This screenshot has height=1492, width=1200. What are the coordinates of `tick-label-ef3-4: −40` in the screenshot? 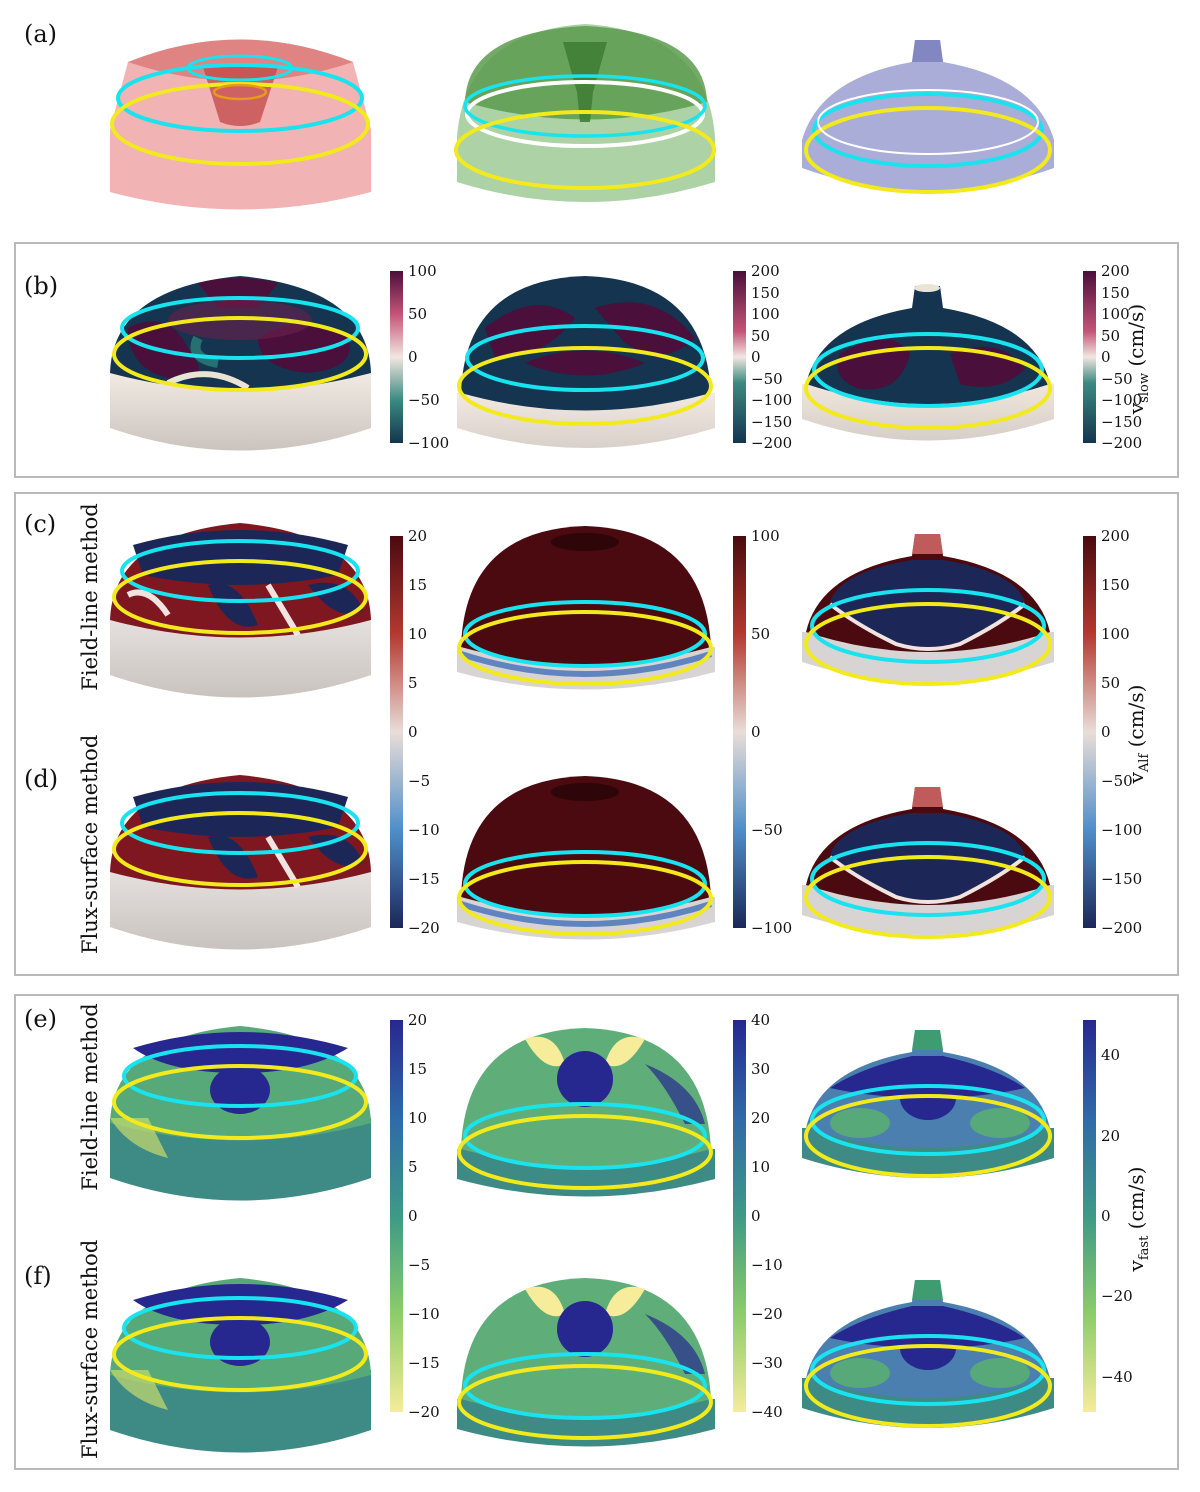 It's located at (1117, 1376).